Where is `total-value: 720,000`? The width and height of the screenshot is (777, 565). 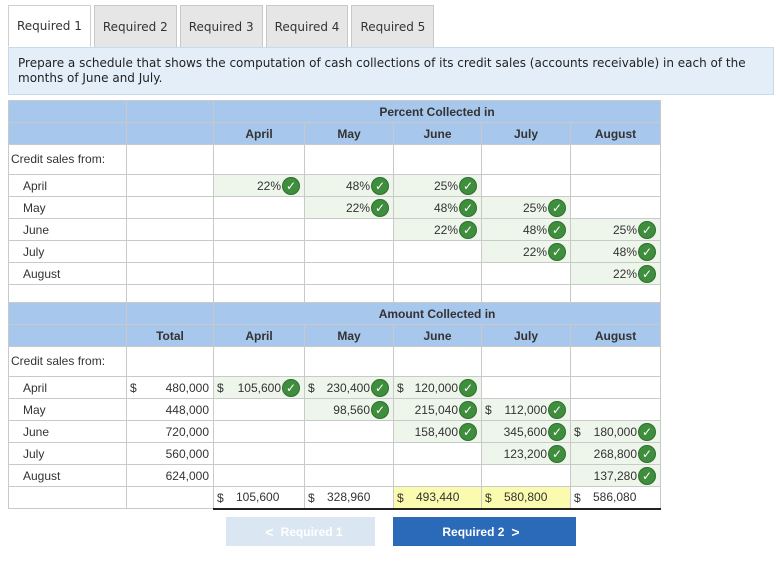 total-value: 720,000 is located at coordinates (187, 431).